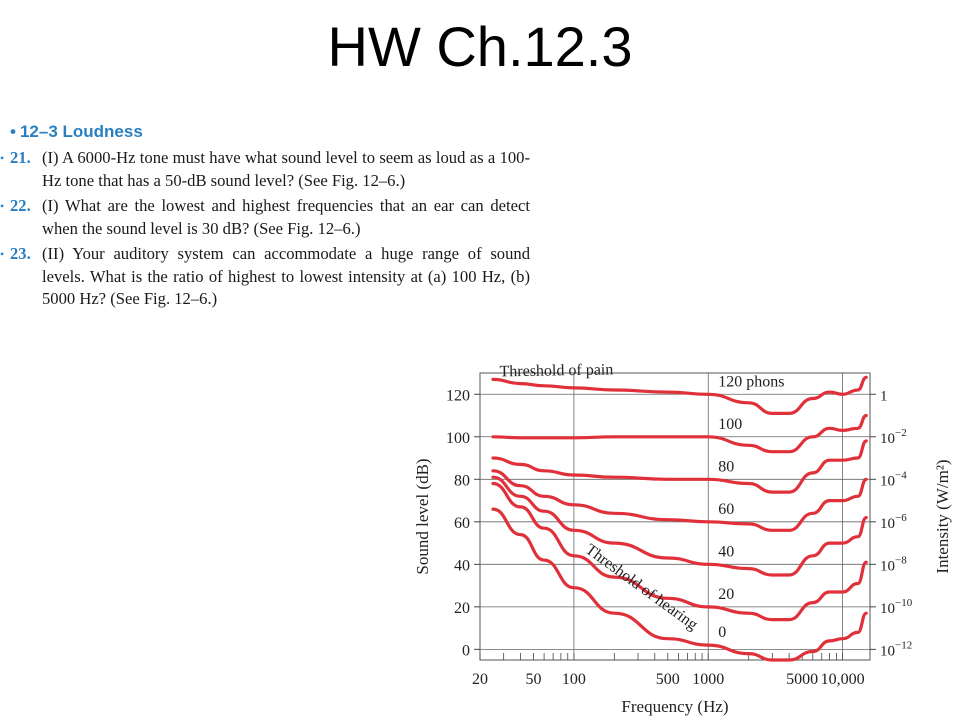 This screenshot has height=720, width=960. What do you see at coordinates (480, 679) in the screenshot?
I see `x-tick-label: 20` at bounding box center [480, 679].